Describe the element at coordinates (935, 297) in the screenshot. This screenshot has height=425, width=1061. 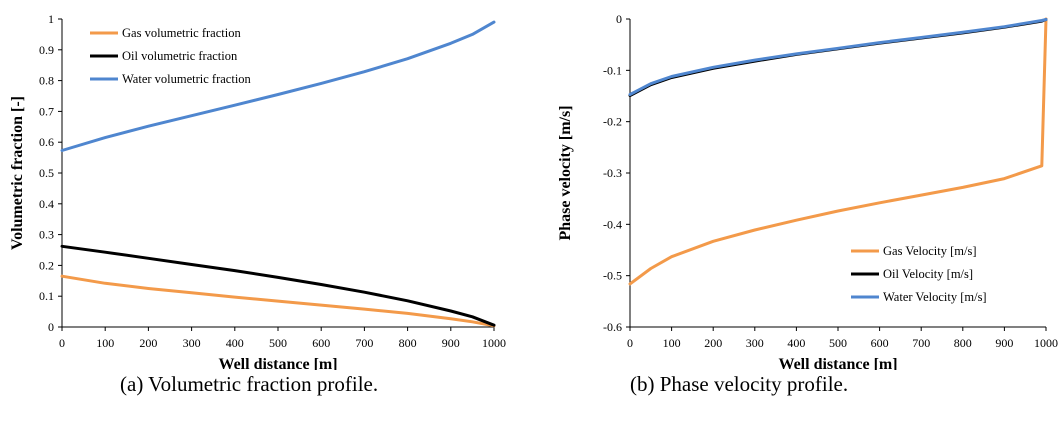
I see `legend-label-water: Water Velocity [m/s]` at that location.